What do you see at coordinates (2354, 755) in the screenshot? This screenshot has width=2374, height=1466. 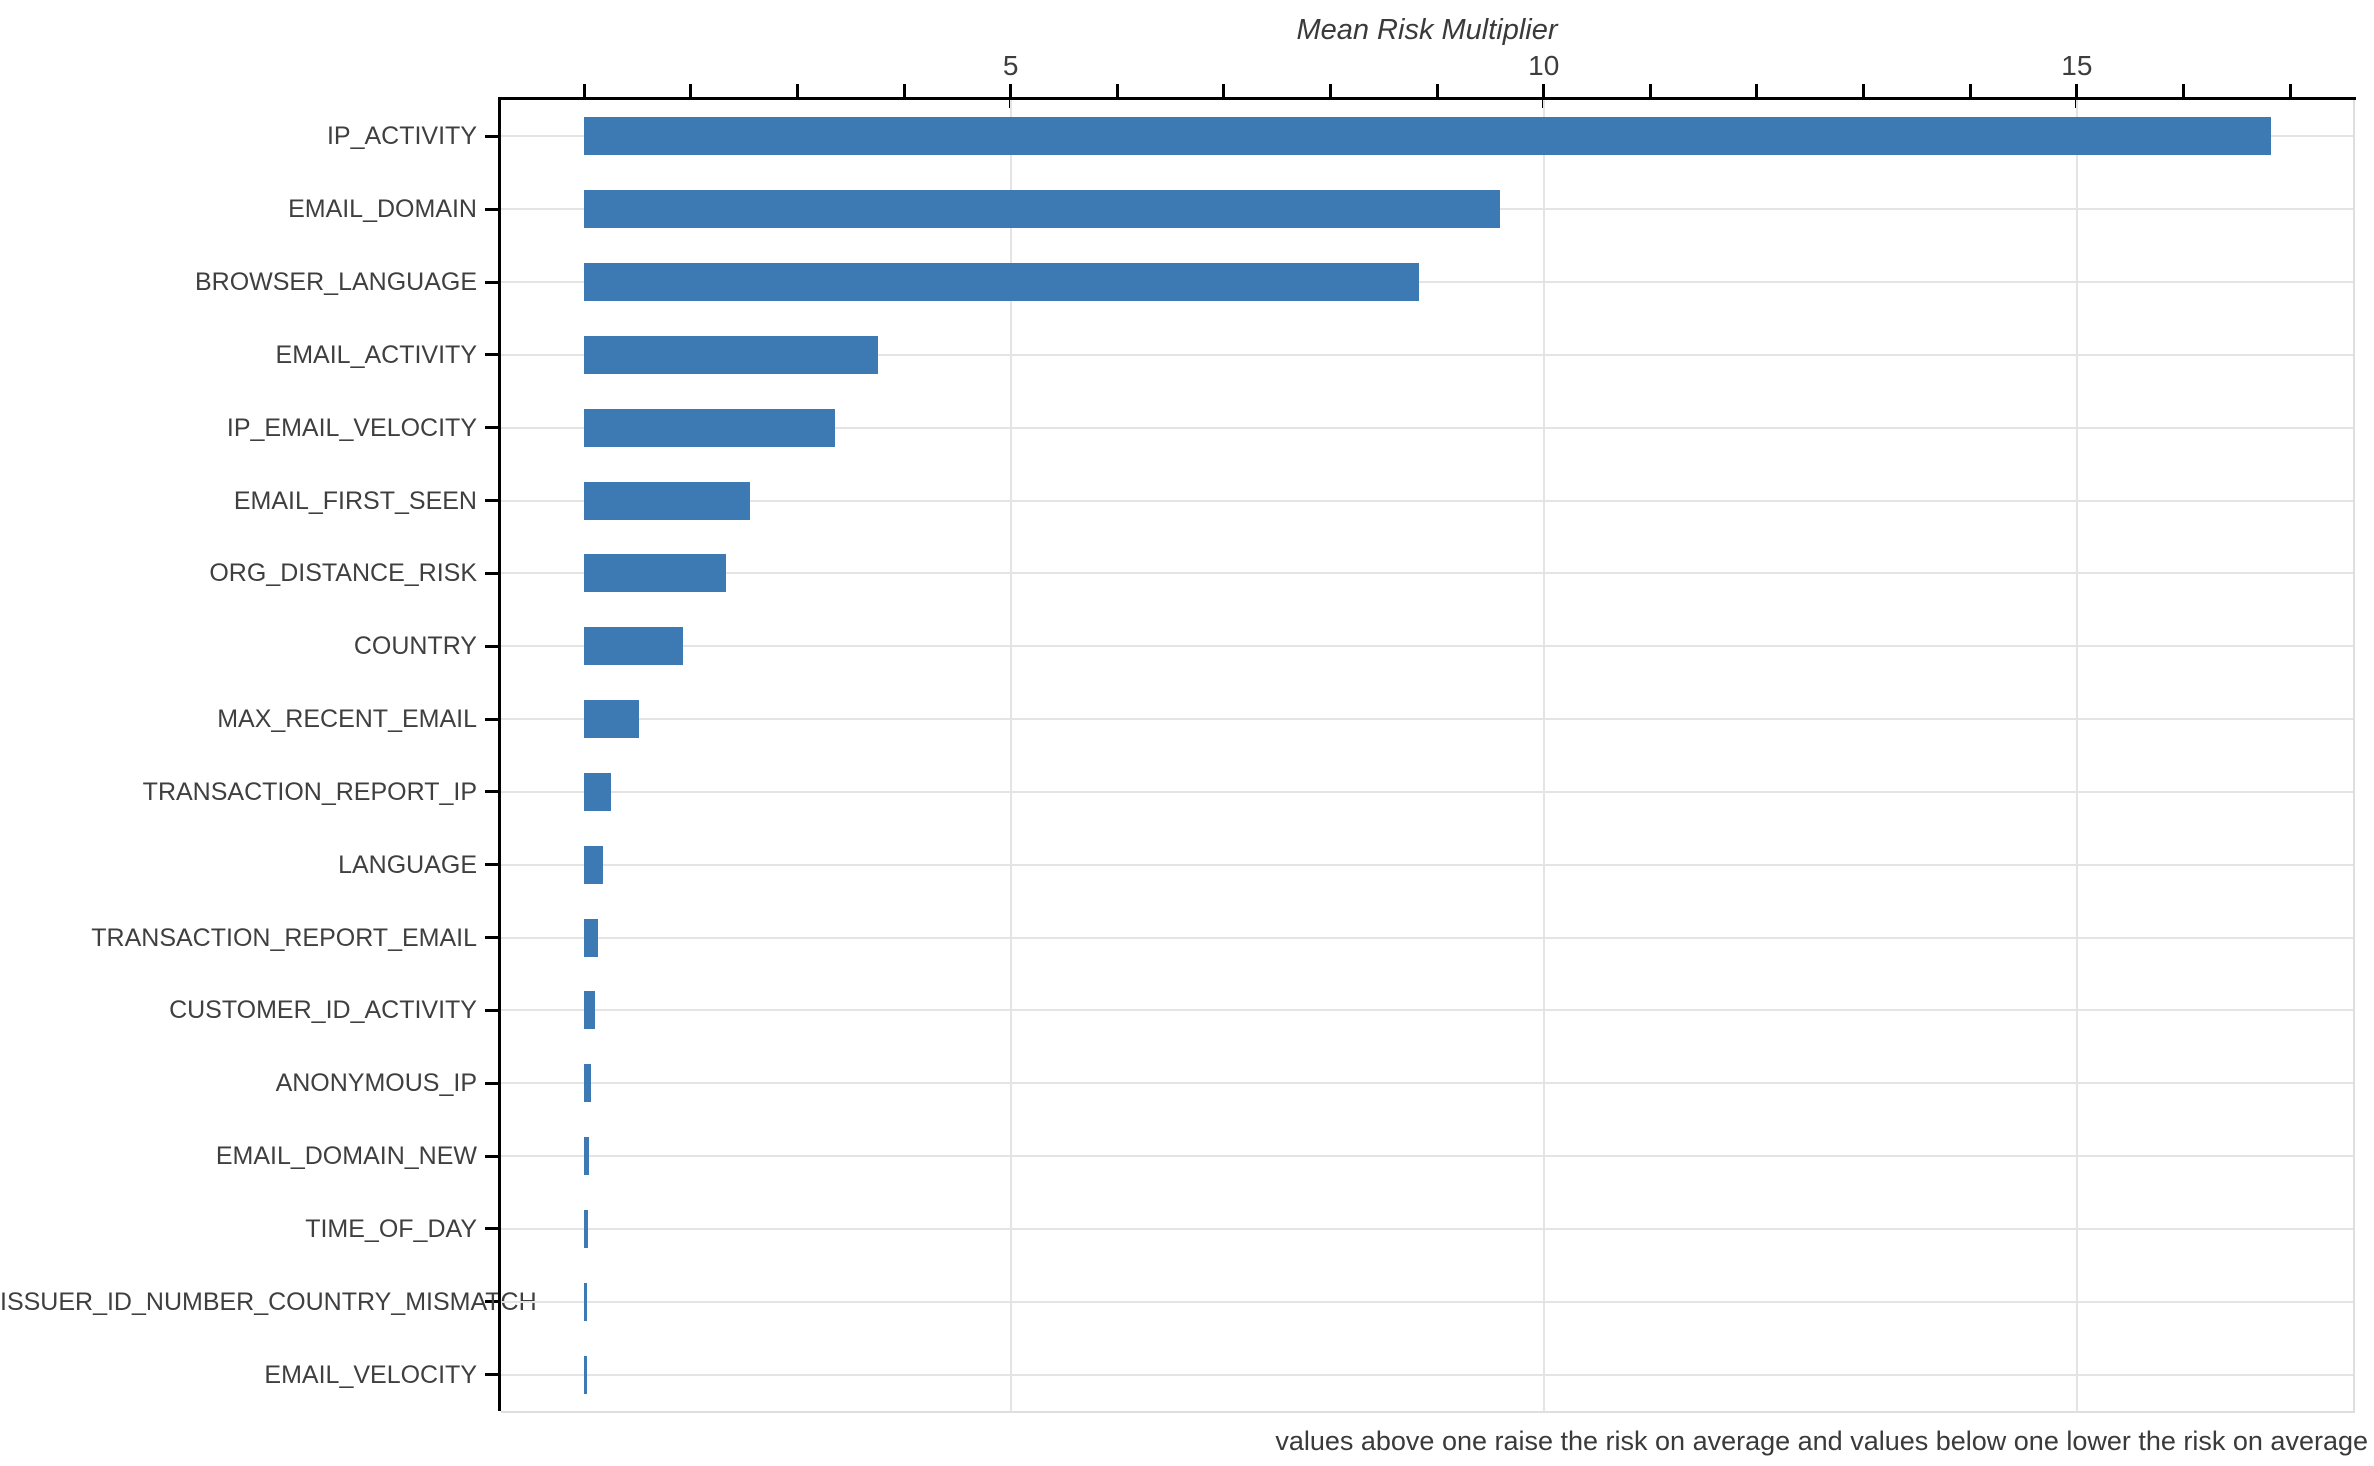 I see `plot-right-edge` at bounding box center [2354, 755].